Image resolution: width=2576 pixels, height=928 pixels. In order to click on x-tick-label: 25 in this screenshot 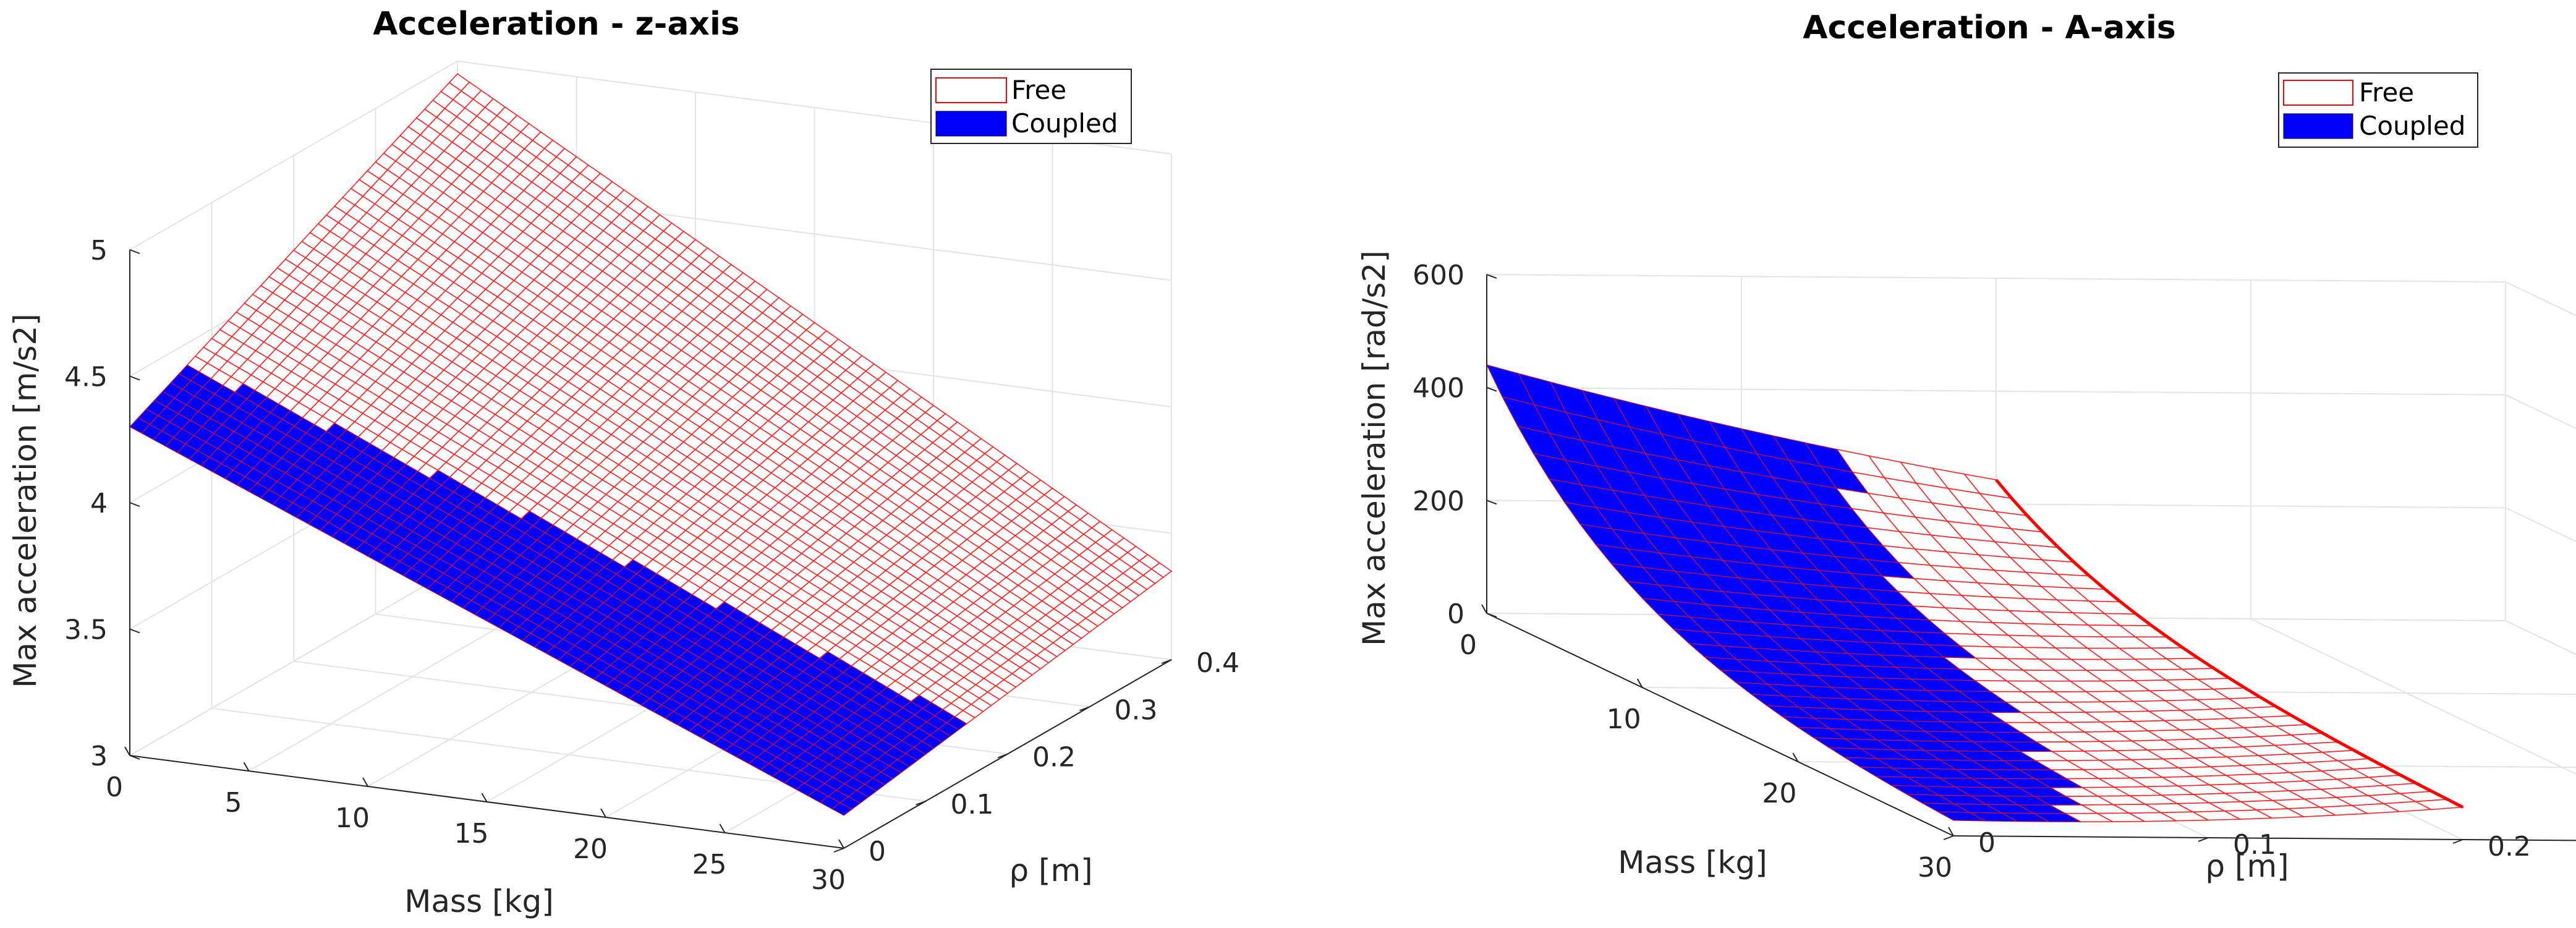, I will do `click(709, 864)`.